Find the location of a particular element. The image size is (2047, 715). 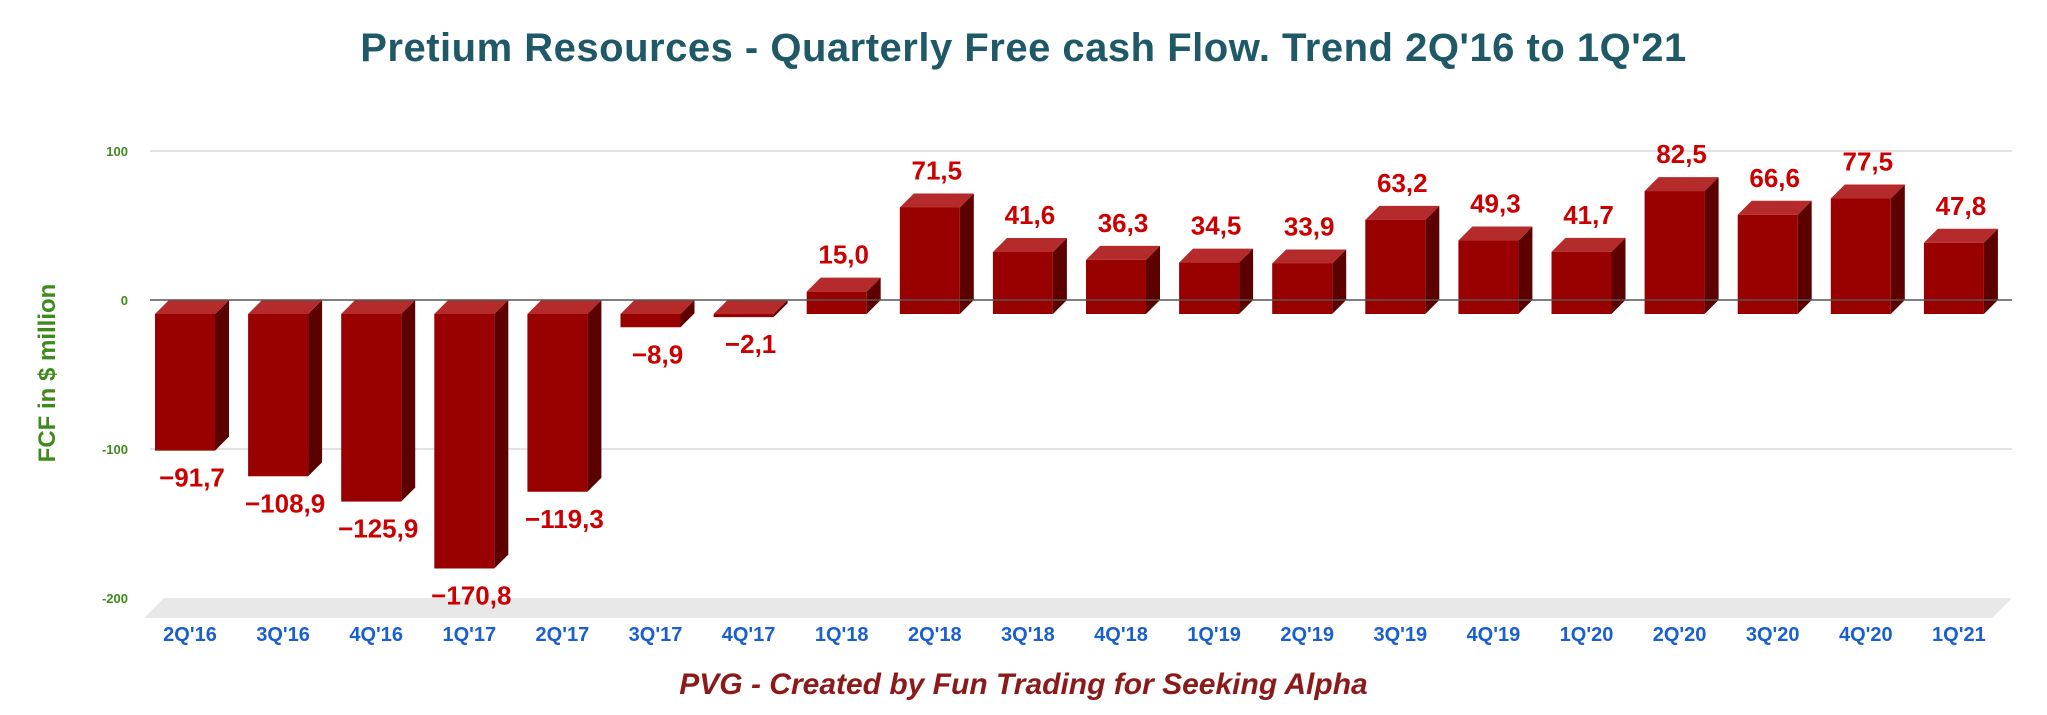

x-tick-label: 4Q'19 is located at coordinates (1494, 635).